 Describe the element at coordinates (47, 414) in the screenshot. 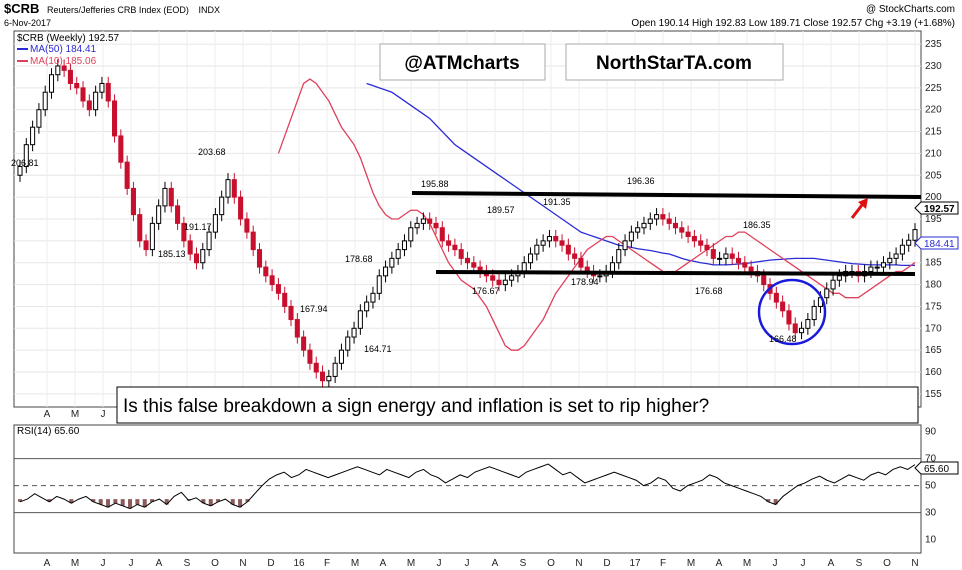

I see `x-tick-label: A` at that location.